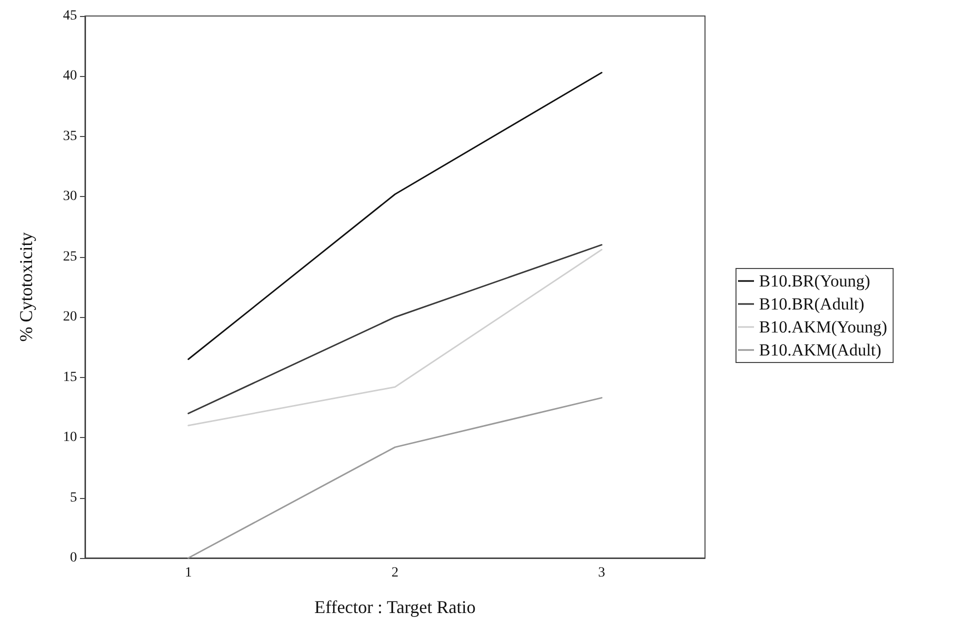  What do you see at coordinates (811, 304) in the screenshot?
I see `legend-label: B10.BR(Adult)` at bounding box center [811, 304].